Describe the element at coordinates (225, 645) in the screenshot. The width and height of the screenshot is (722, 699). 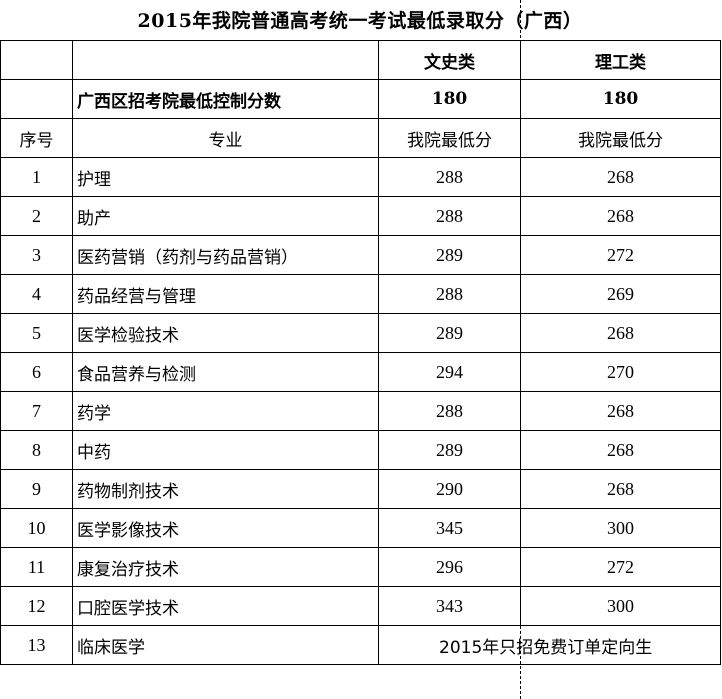
I see `row-major: 临床医学` at that location.